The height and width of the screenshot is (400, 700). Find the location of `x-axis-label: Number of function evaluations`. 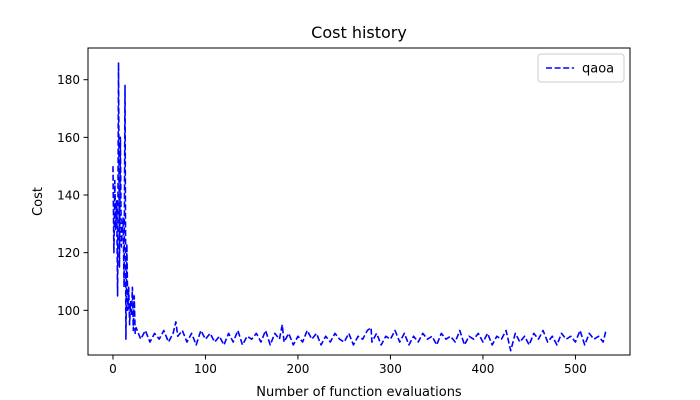

x-axis-label: Number of function evaluations is located at coordinates (359, 392).